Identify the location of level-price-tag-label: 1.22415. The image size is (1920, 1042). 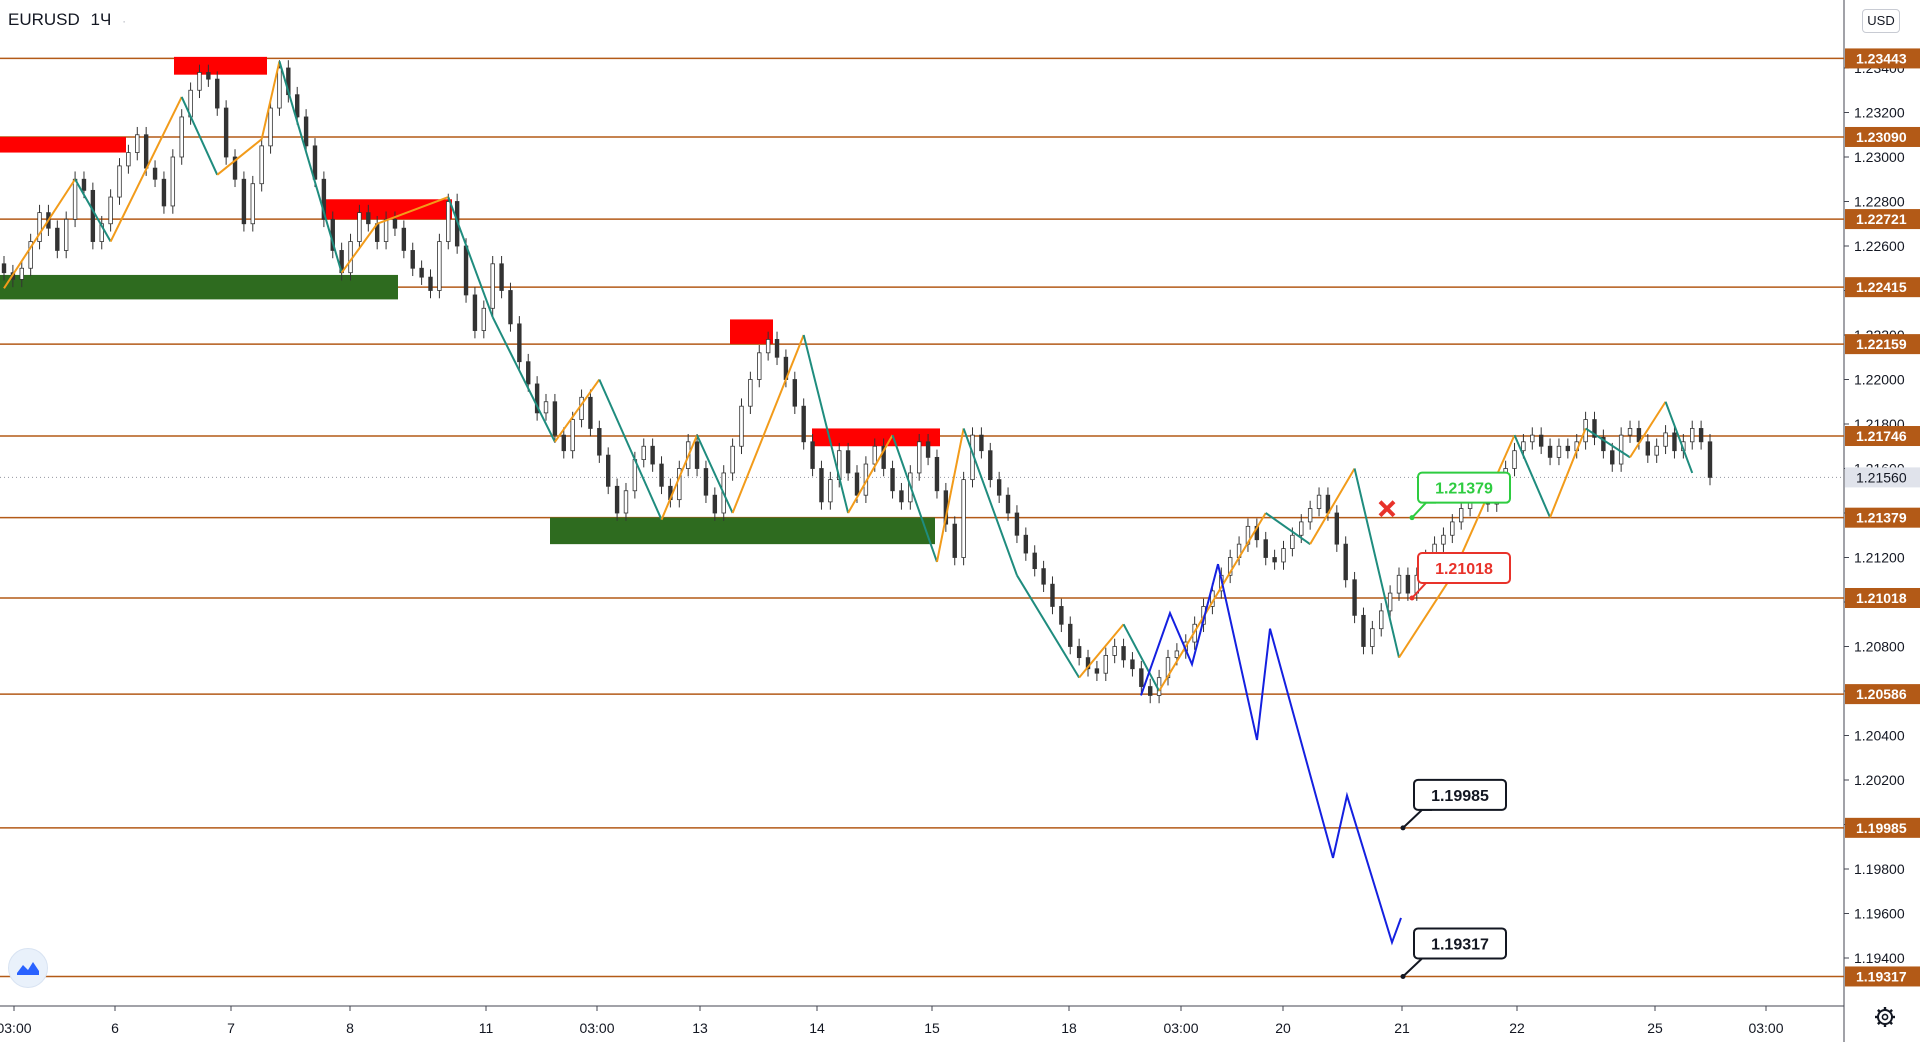
(1881, 287).